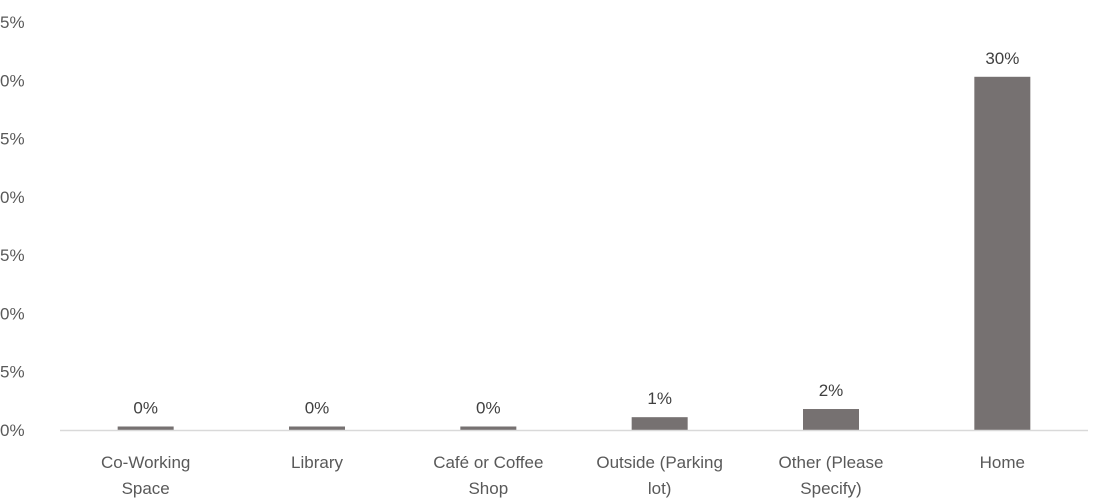 Image resolution: width=1094 pixels, height=502 pixels. Describe the element at coordinates (660, 488) in the screenshot. I see `category-label: lot)` at that location.